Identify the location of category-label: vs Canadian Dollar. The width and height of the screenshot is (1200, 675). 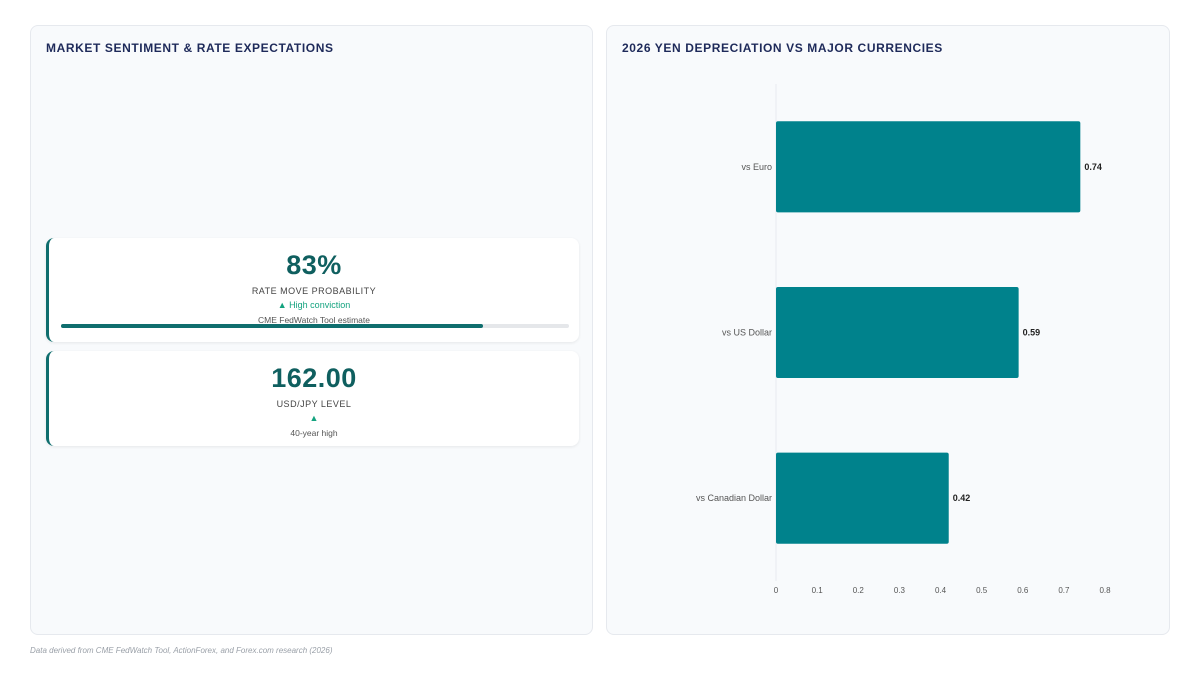
(734, 498).